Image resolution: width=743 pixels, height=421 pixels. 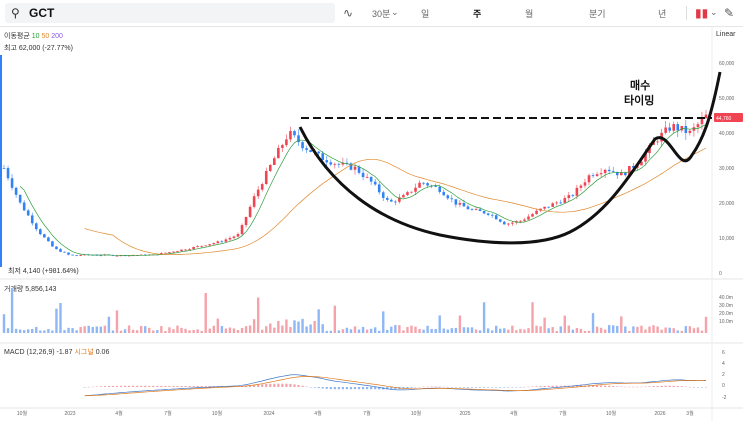 What do you see at coordinates (597, 14) in the screenshot?
I see `period-quarter: 분기` at bounding box center [597, 14].